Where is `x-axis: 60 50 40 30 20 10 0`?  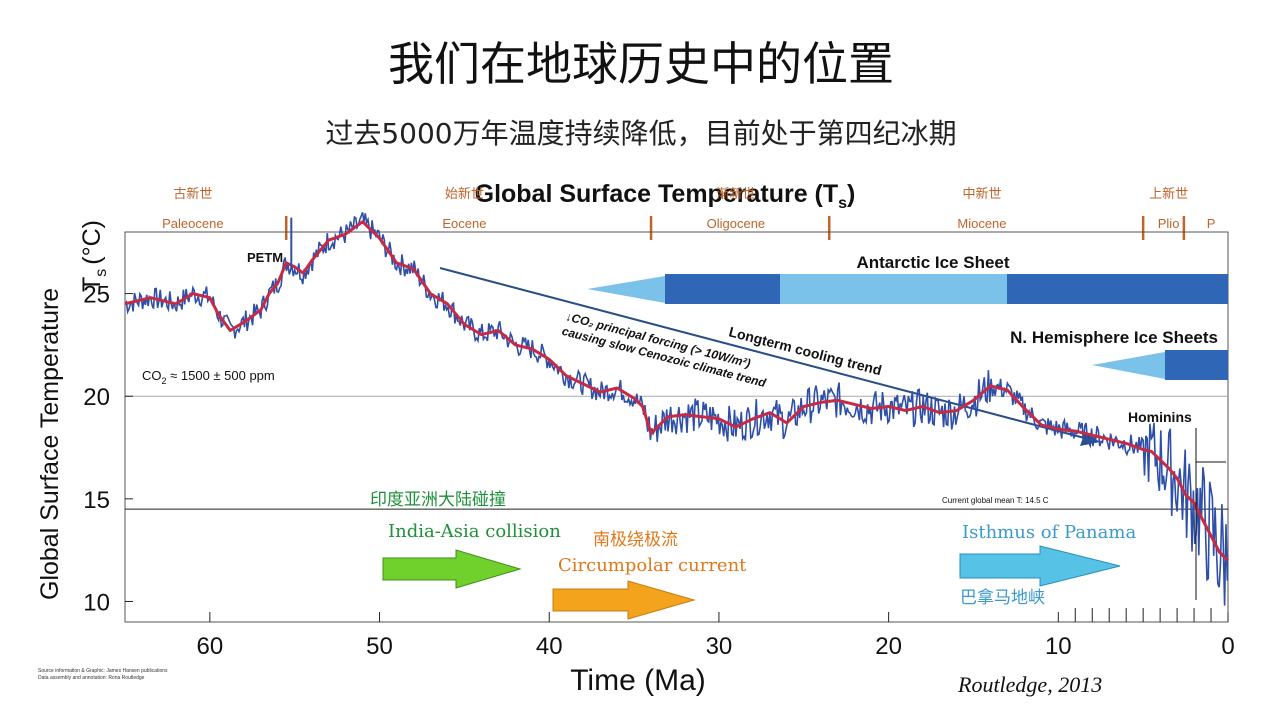
x-axis: 60 50 40 30 20 10 0 is located at coordinates (715, 634).